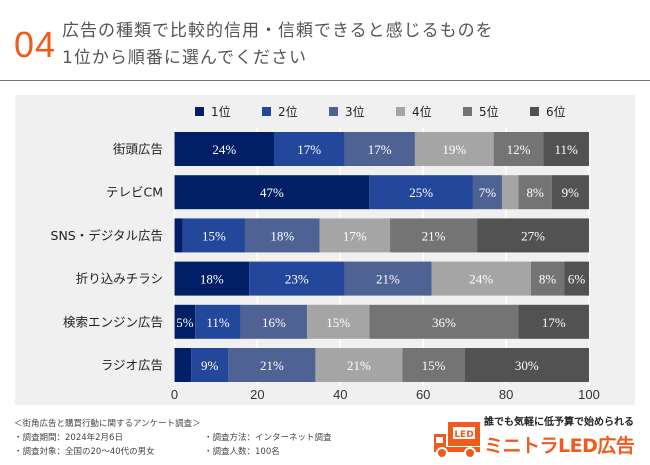 This screenshot has width=650, height=465. I want to click on logo-brand-name: ミニトラLED広告, so click(559, 446).